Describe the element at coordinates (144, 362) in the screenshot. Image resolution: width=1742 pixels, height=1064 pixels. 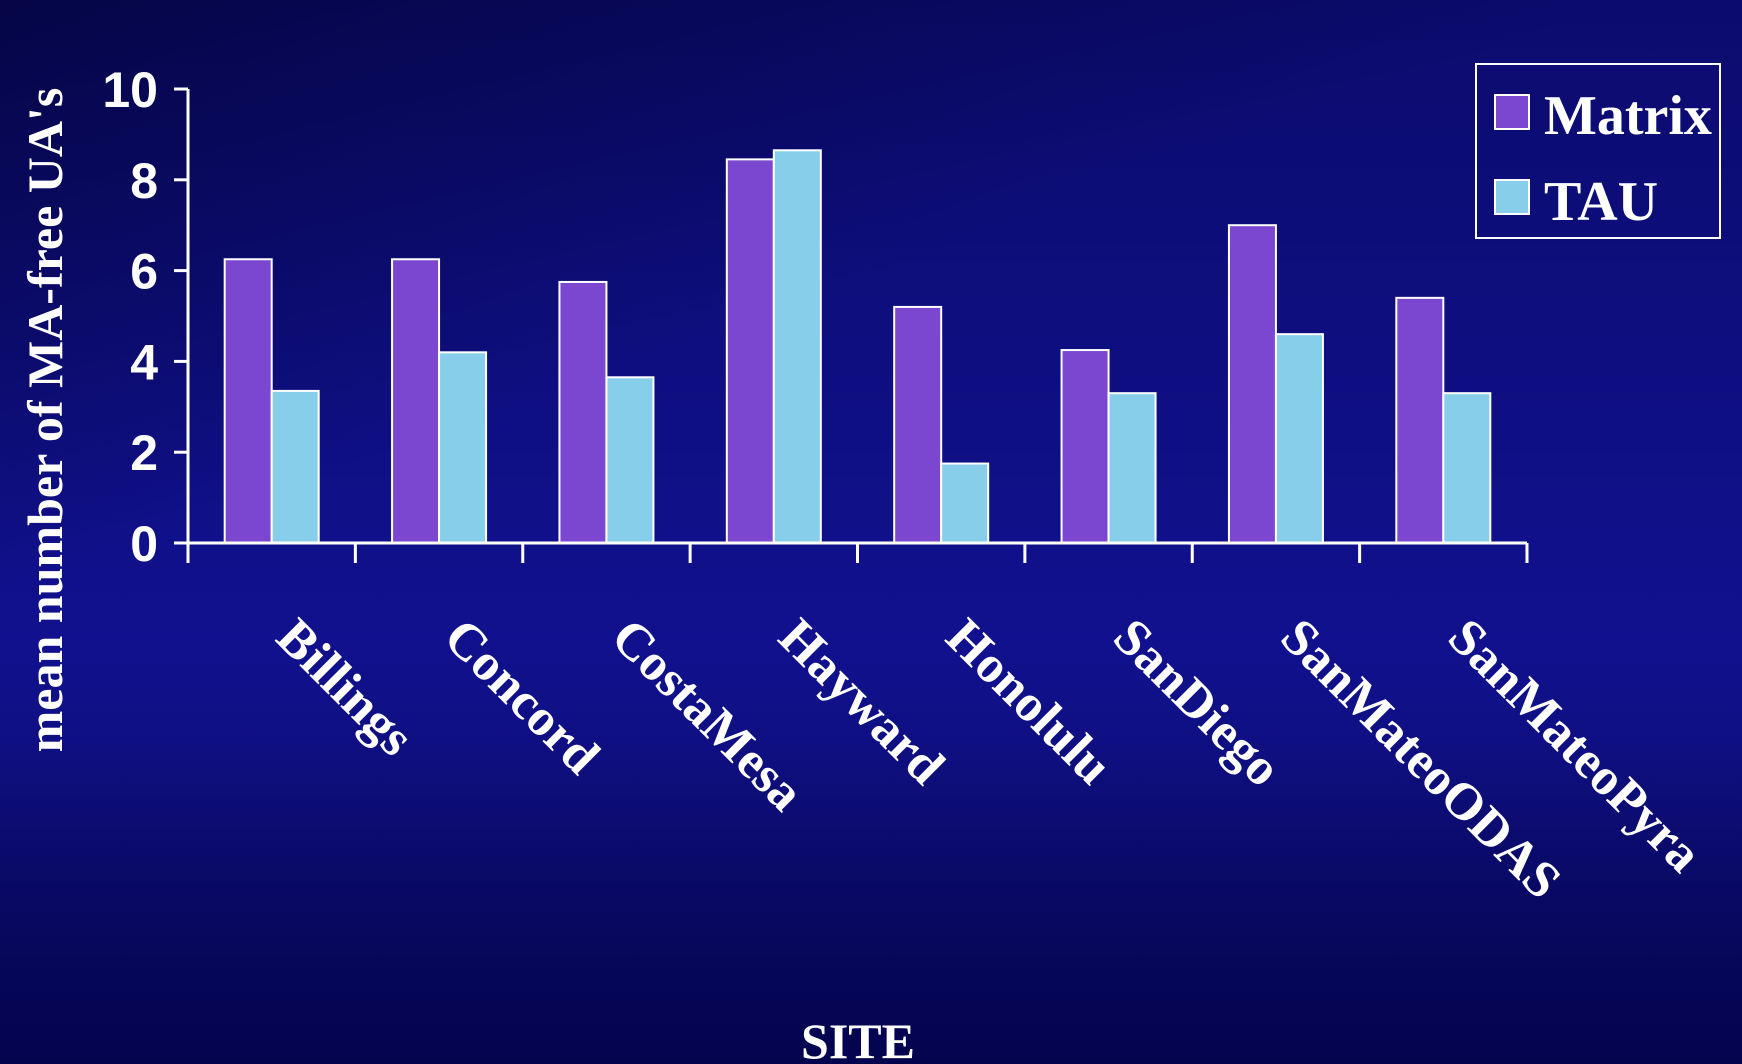
I see `y-tick-label: 4` at that location.